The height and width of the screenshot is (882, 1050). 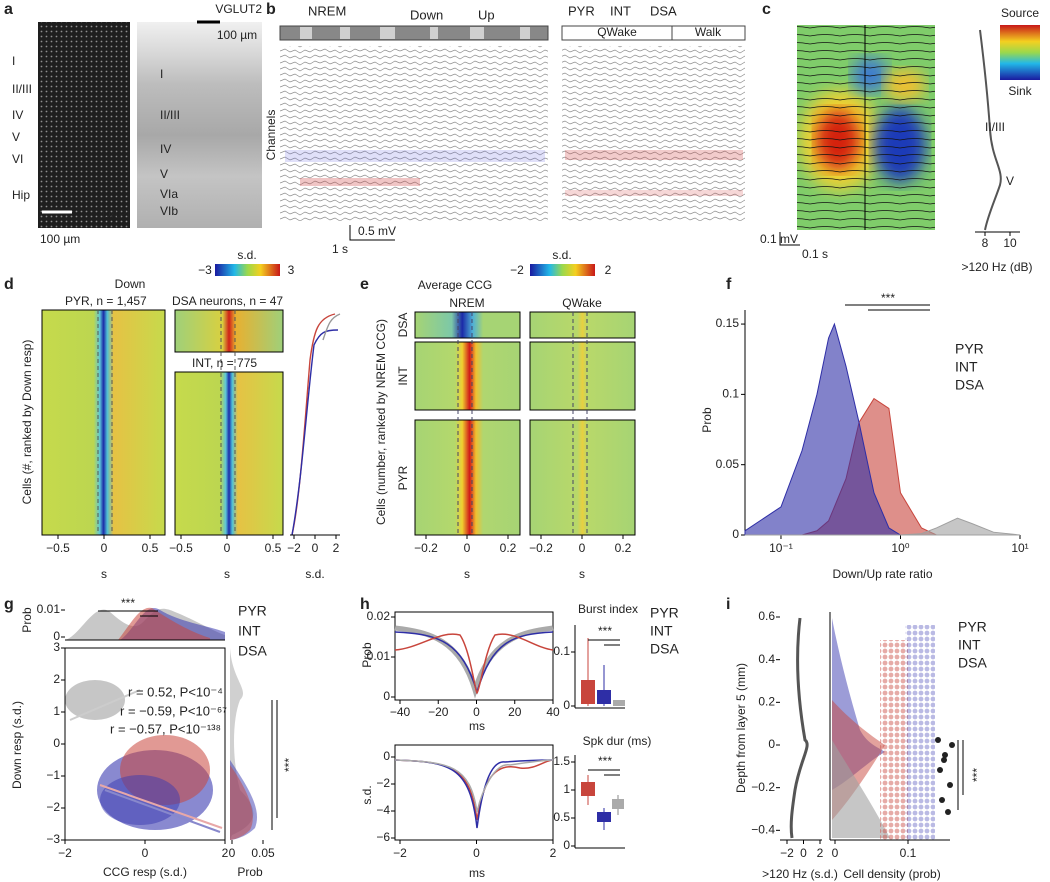 I want to click on dapi-texture, so click(x=84, y=125).